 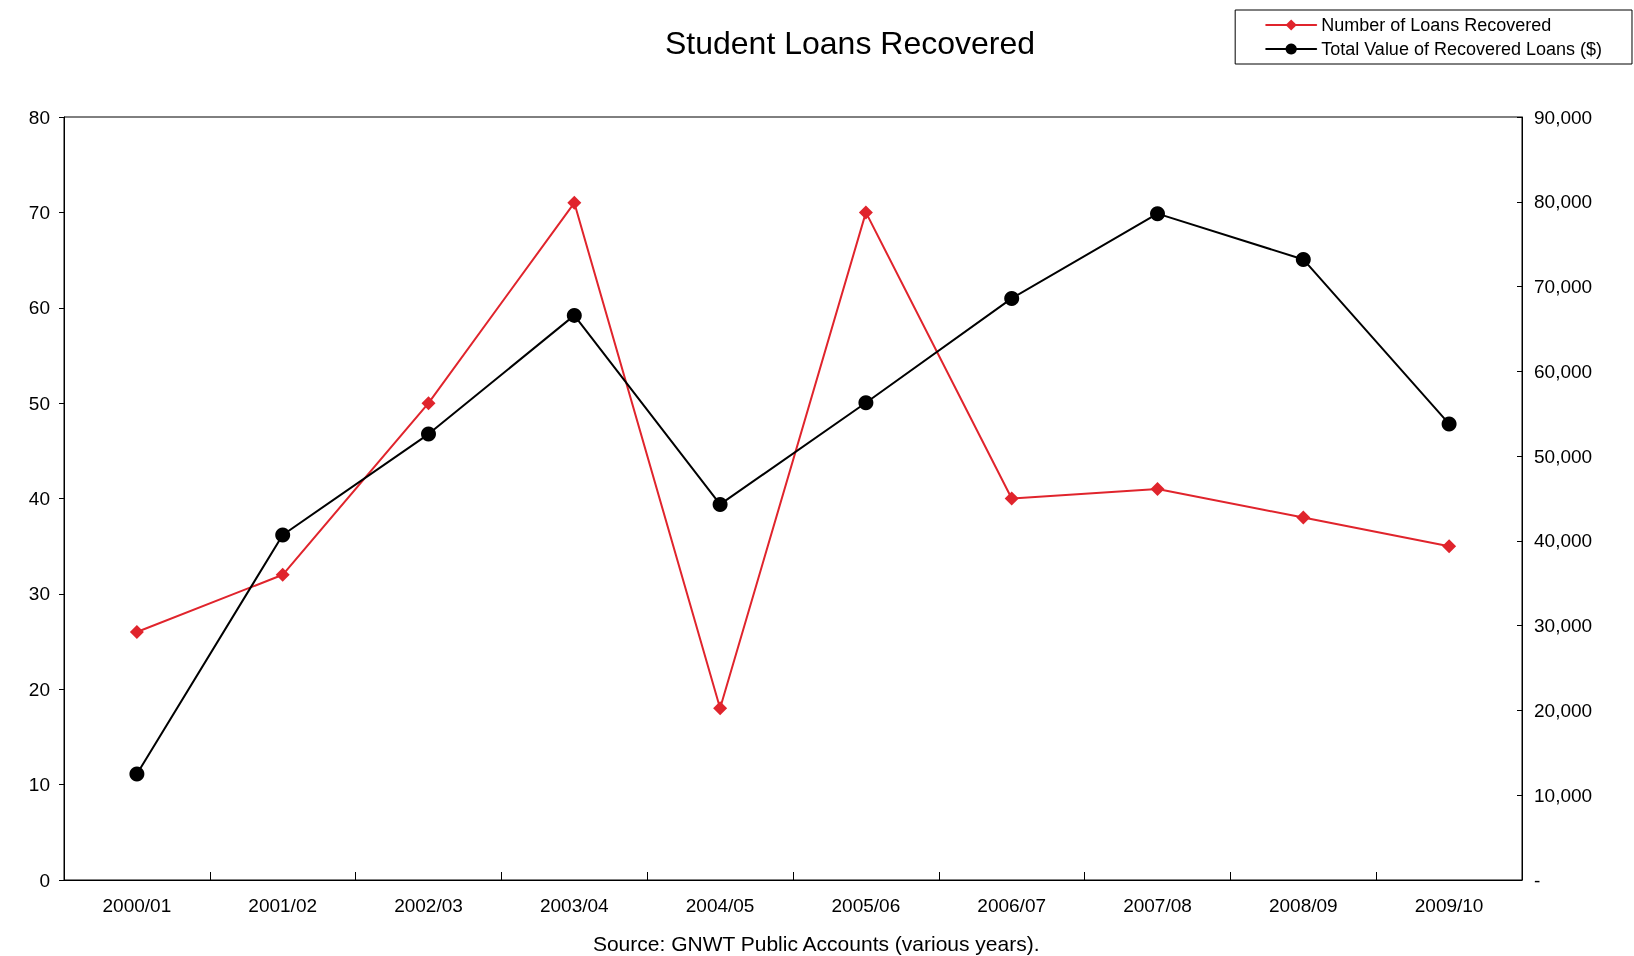 I want to click on y-tick-label: 60, so click(x=39, y=308).